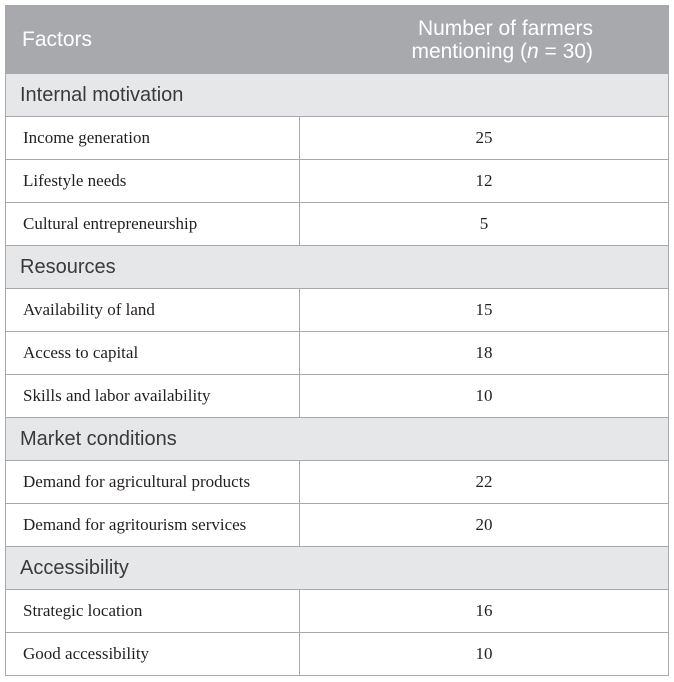  What do you see at coordinates (484, 353) in the screenshot?
I see `count-cell: 18` at bounding box center [484, 353].